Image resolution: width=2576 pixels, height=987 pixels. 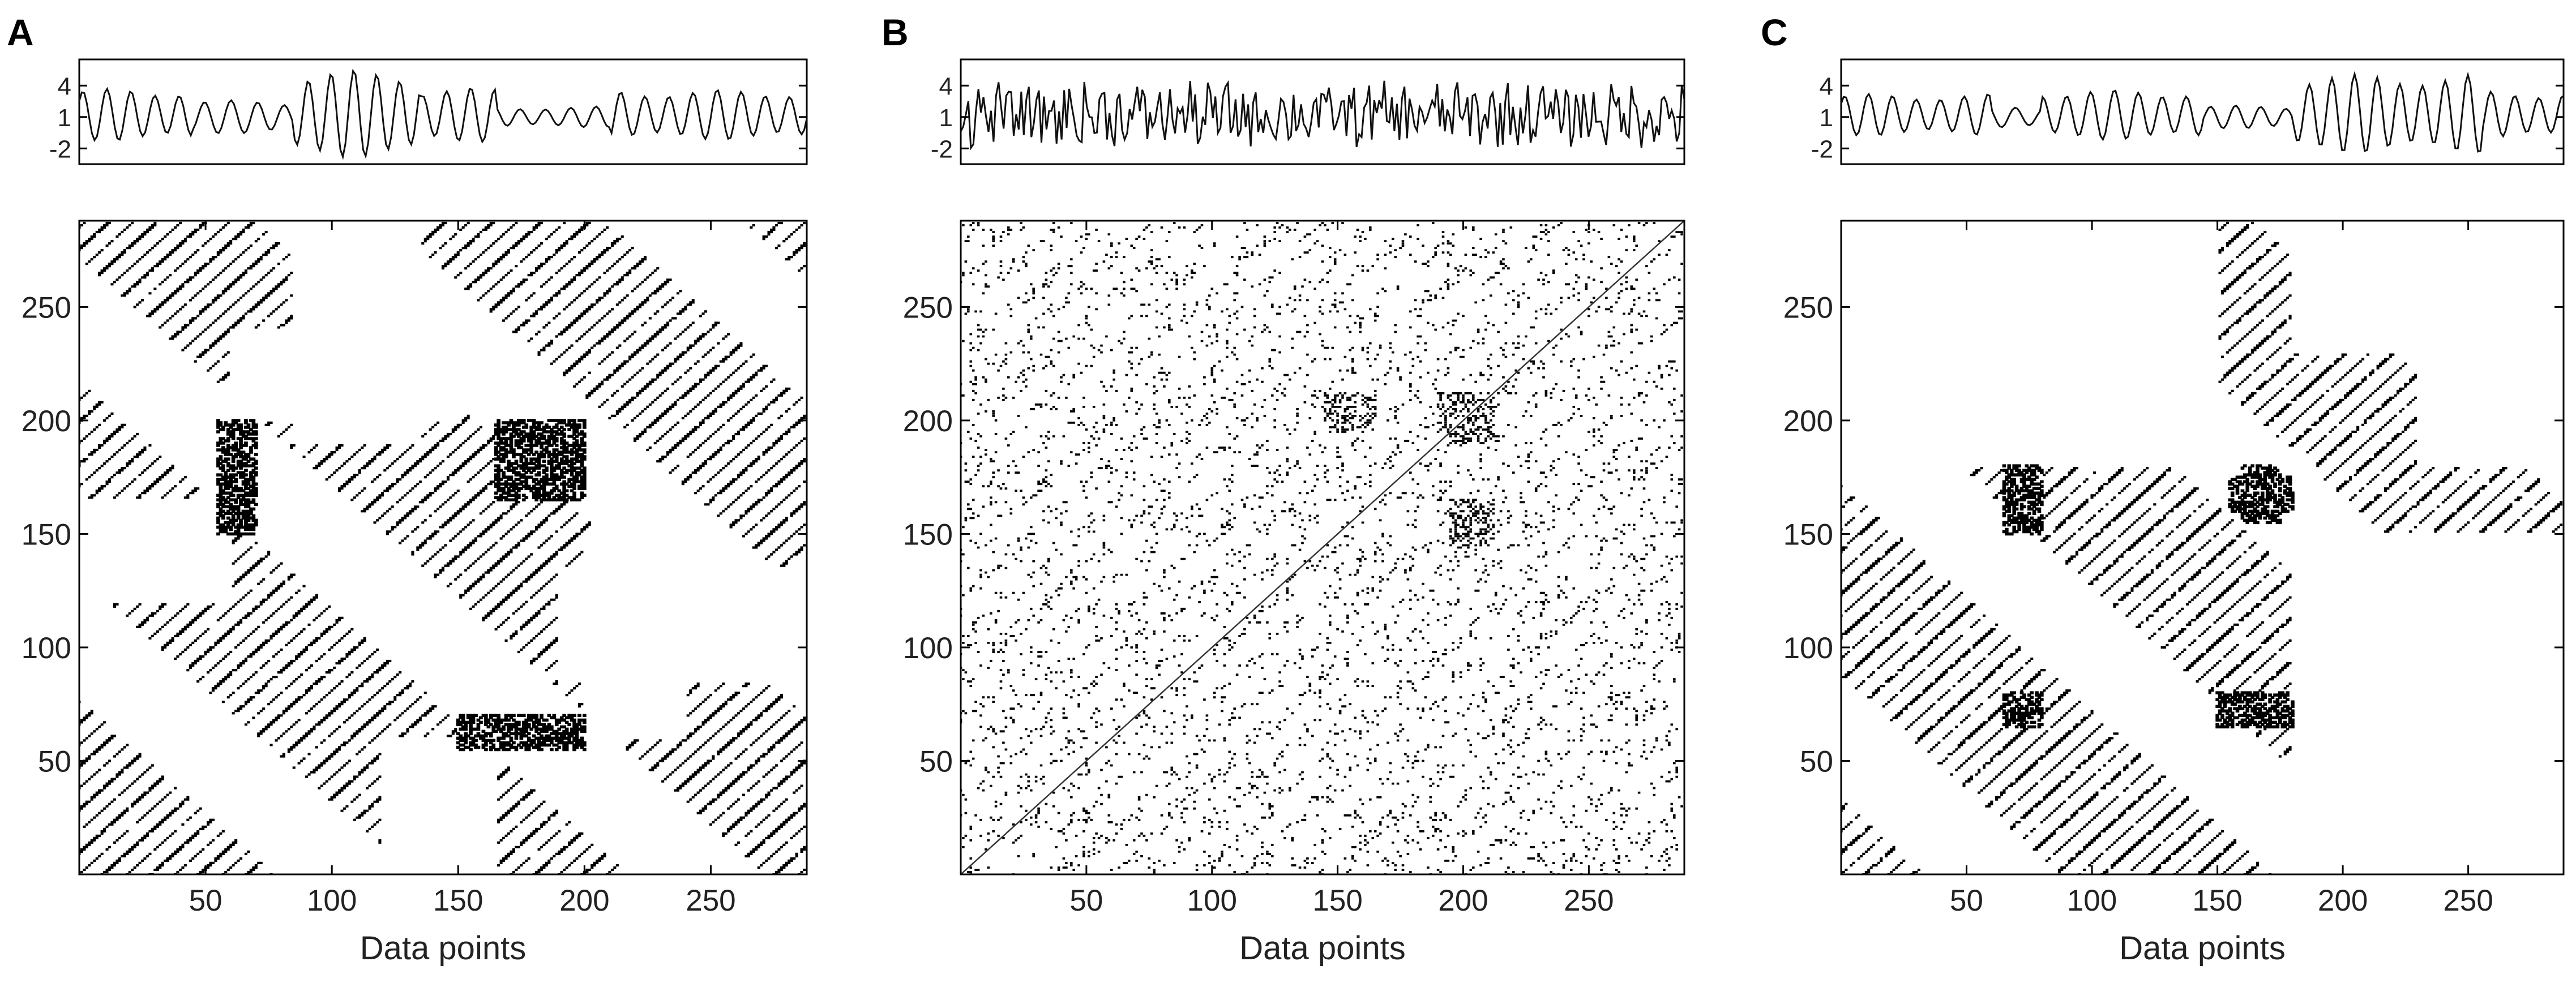 I want to click on signal-frame-c, so click(x=2202, y=111).